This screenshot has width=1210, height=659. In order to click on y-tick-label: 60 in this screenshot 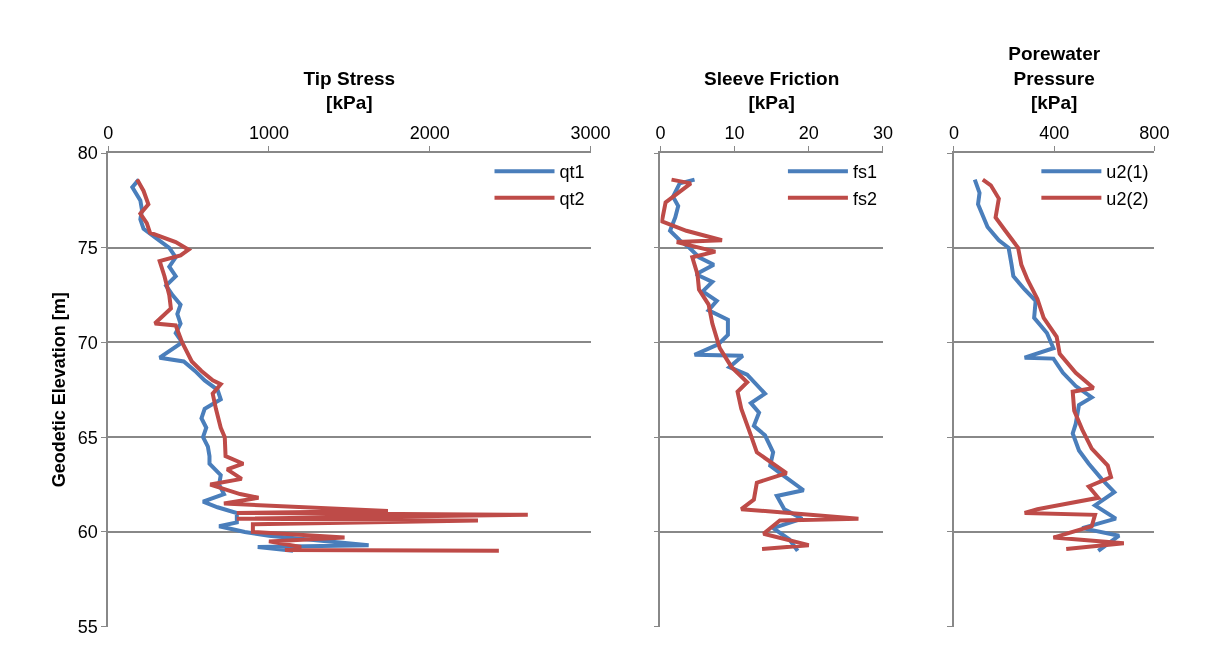, I will do `click(87, 532)`.